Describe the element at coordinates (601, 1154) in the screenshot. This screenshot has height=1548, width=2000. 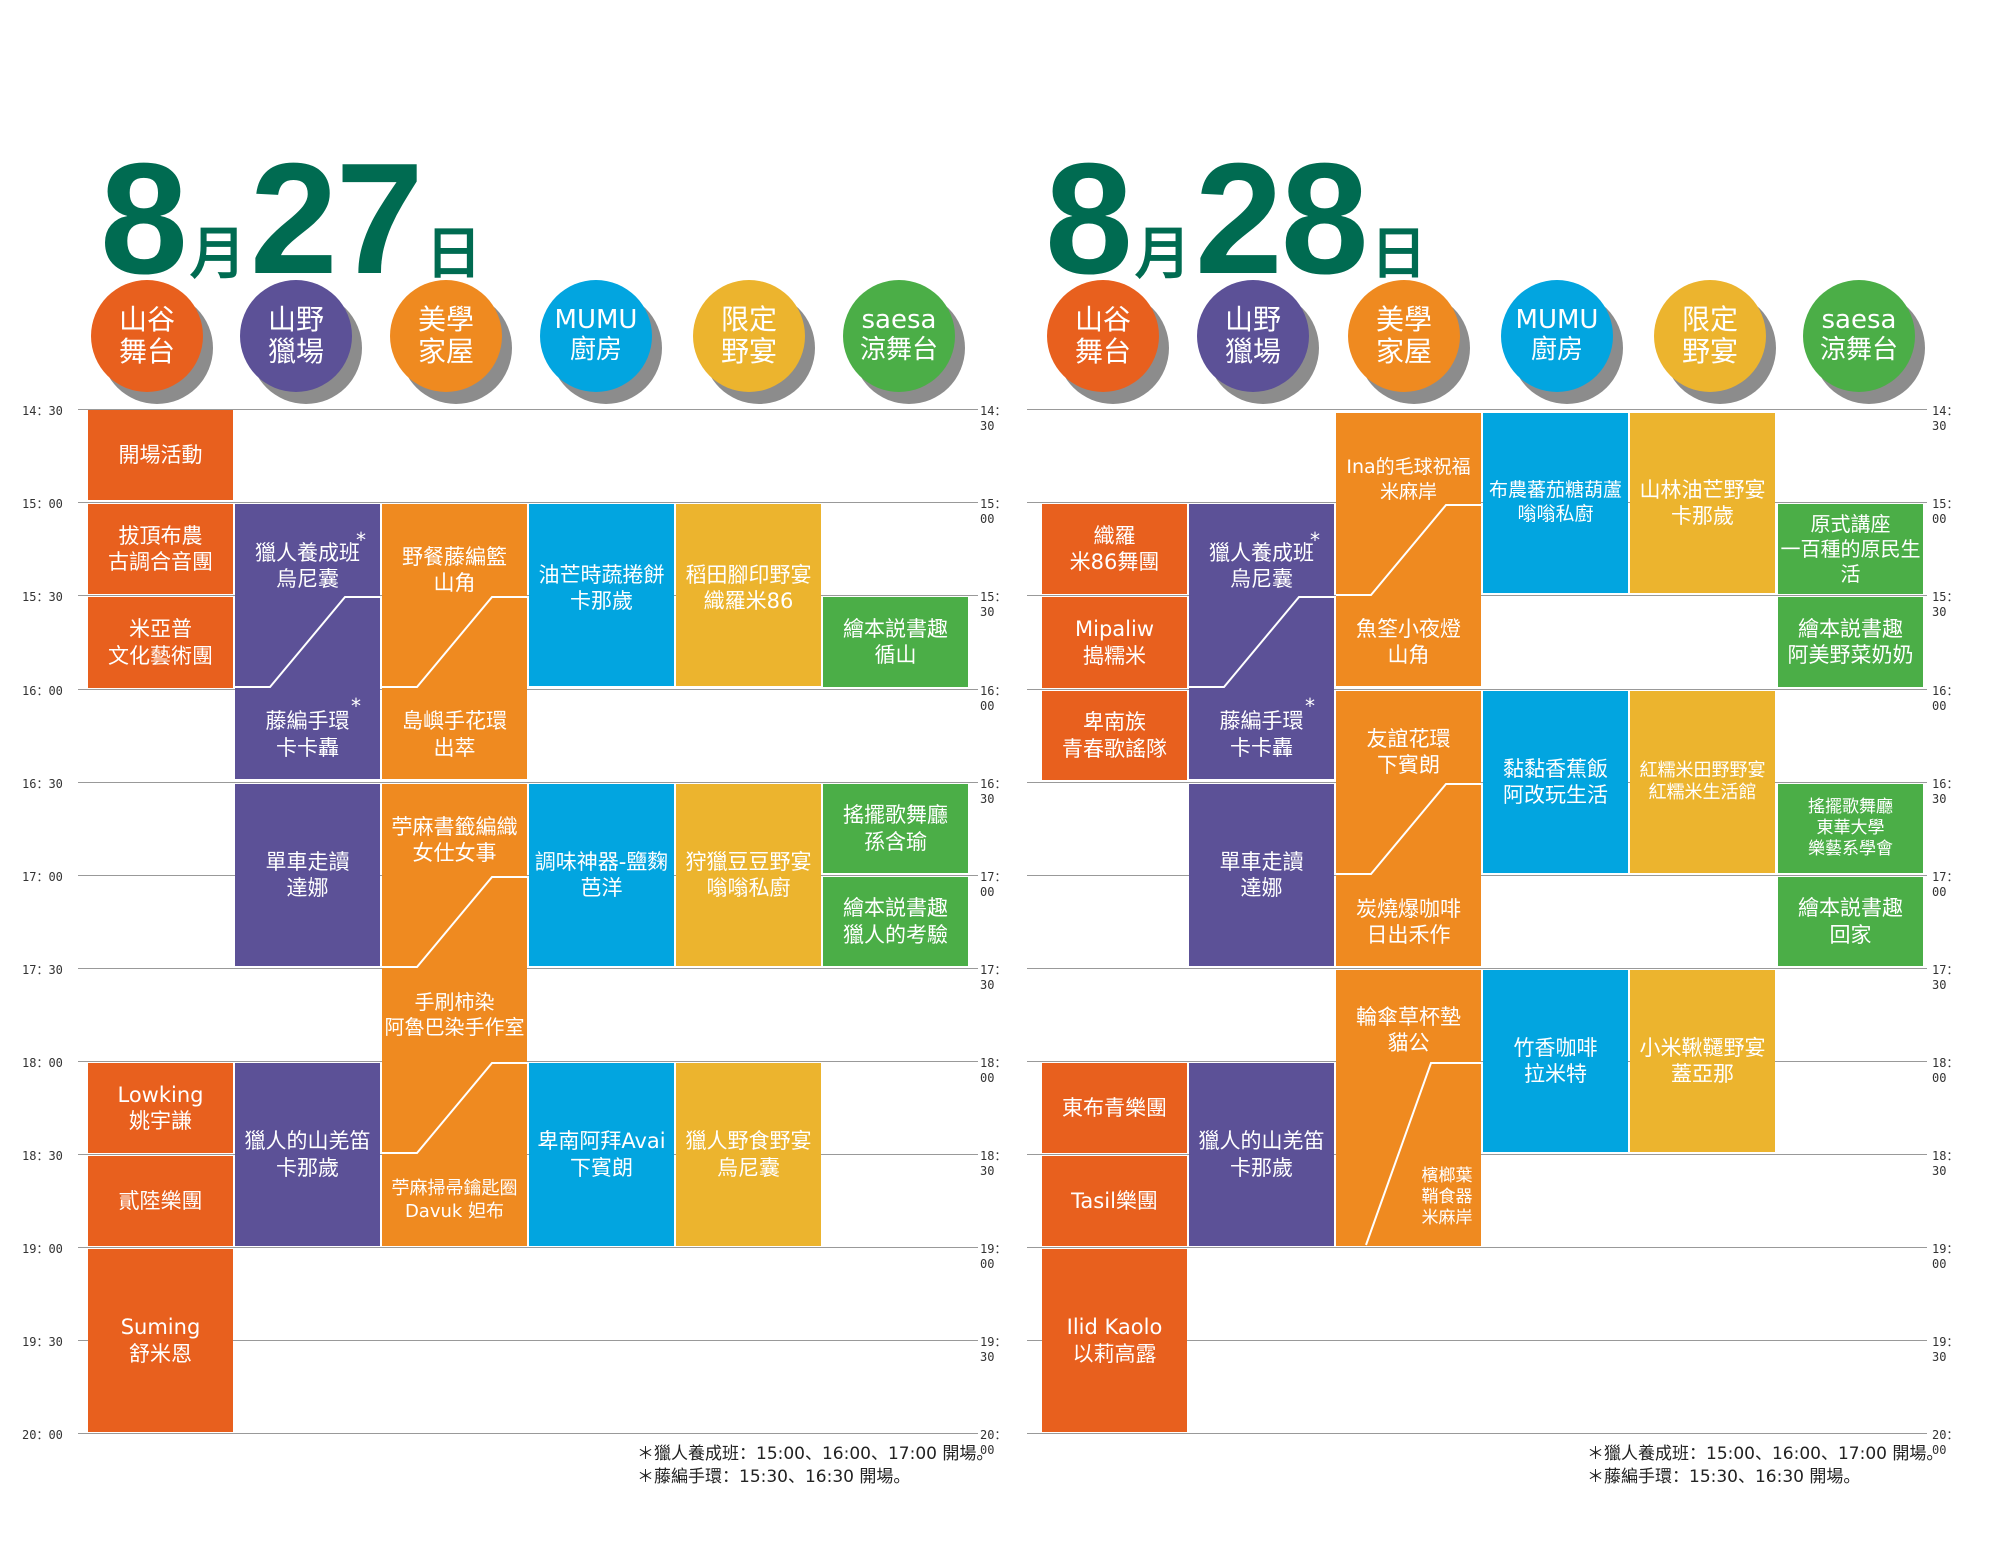
I see `event-block: 卑南阿拜Avai 下賓朗` at that location.